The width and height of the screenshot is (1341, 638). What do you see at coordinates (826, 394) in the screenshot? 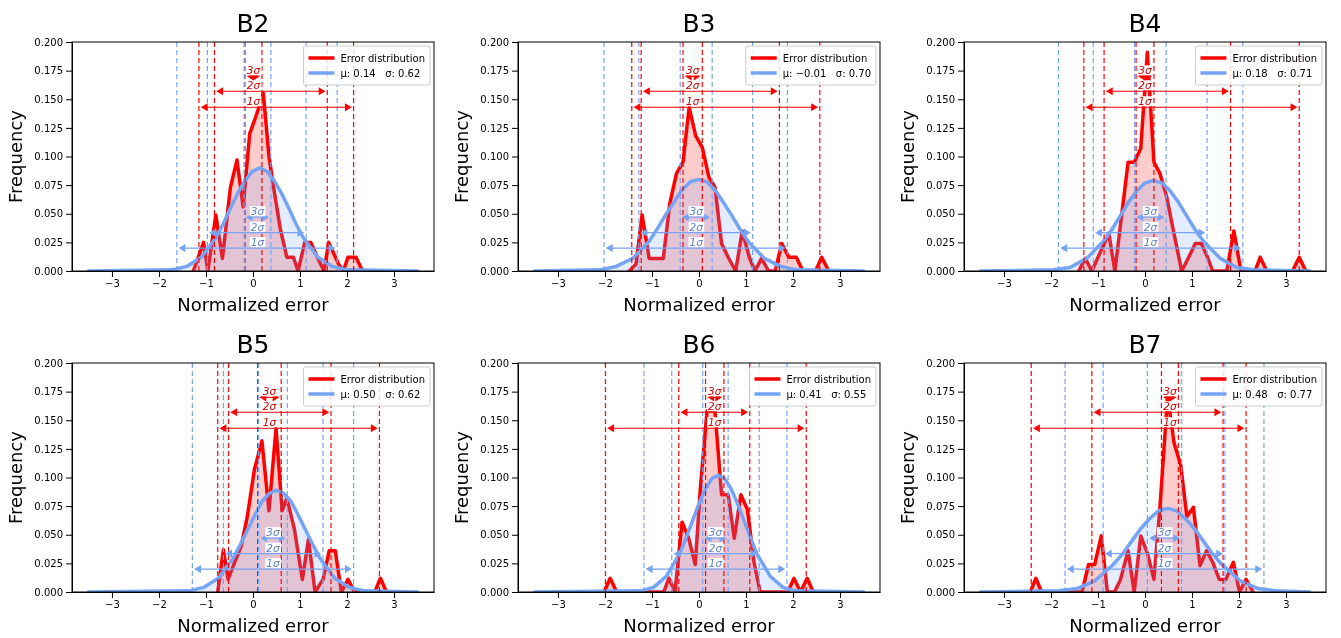
I see `legend-label: μ: 0.41 σ: 0.55` at bounding box center [826, 394].